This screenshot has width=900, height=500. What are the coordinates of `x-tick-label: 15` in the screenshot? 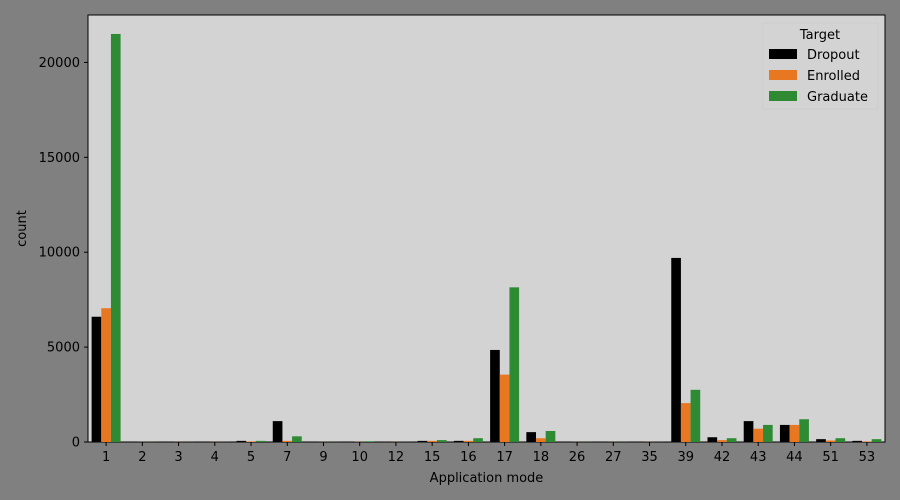 It's located at (432, 457).